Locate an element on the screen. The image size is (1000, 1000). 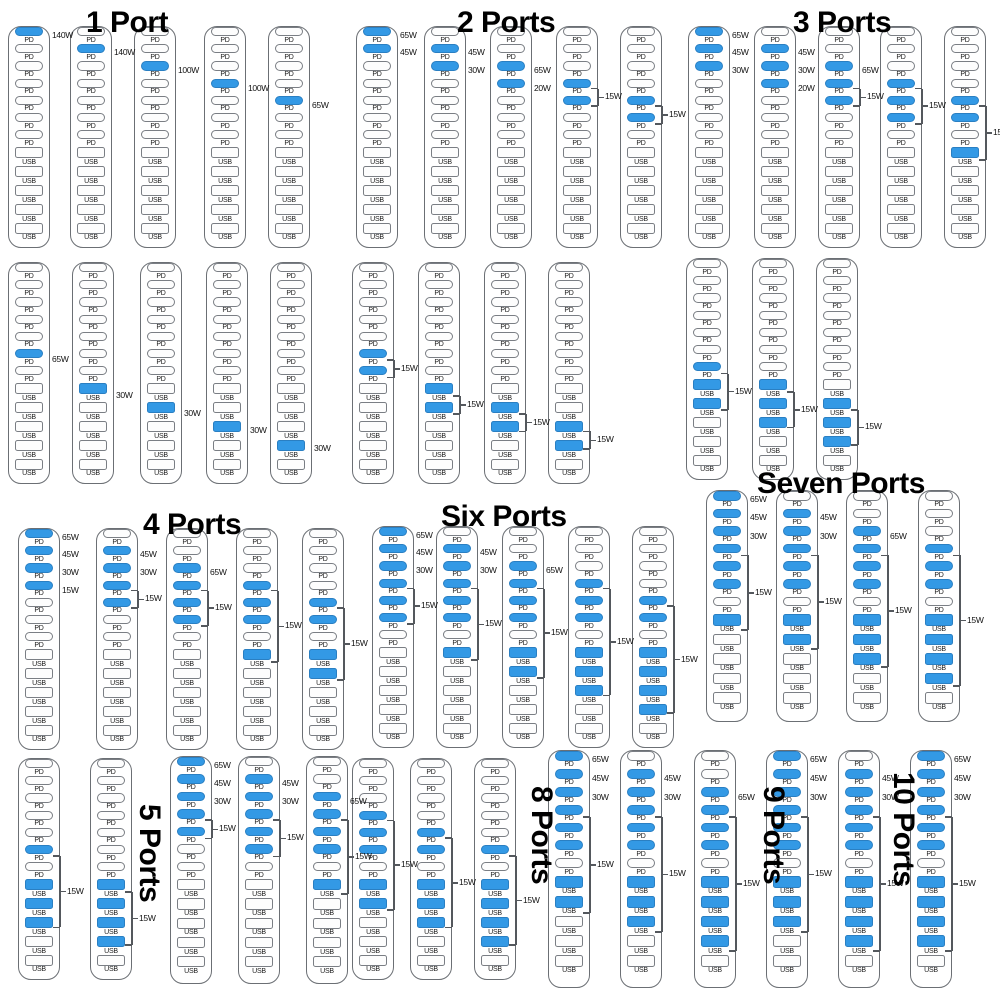
device-r2-c6: PD PD PD PD PD PD PD USB USB USB USB USB is located at coordinates (373, 373).